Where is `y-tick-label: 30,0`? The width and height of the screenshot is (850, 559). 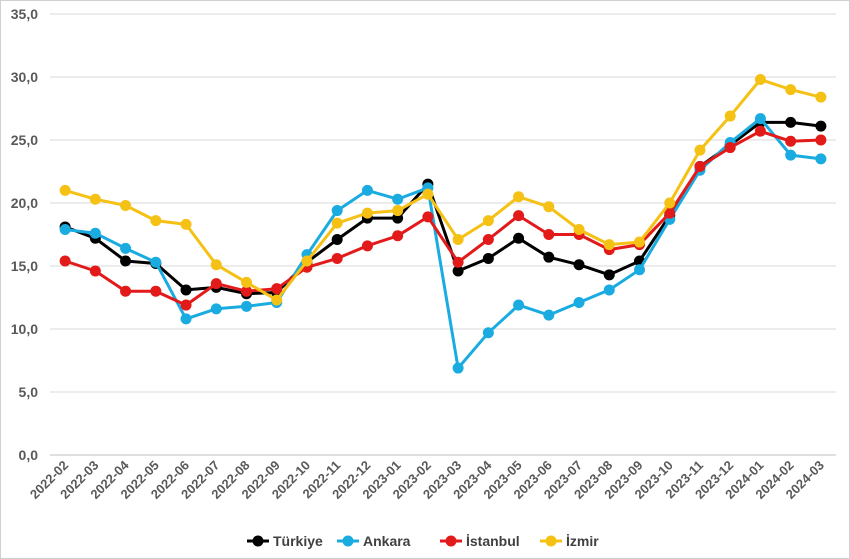
y-tick-label: 30,0 is located at coordinates (24, 77).